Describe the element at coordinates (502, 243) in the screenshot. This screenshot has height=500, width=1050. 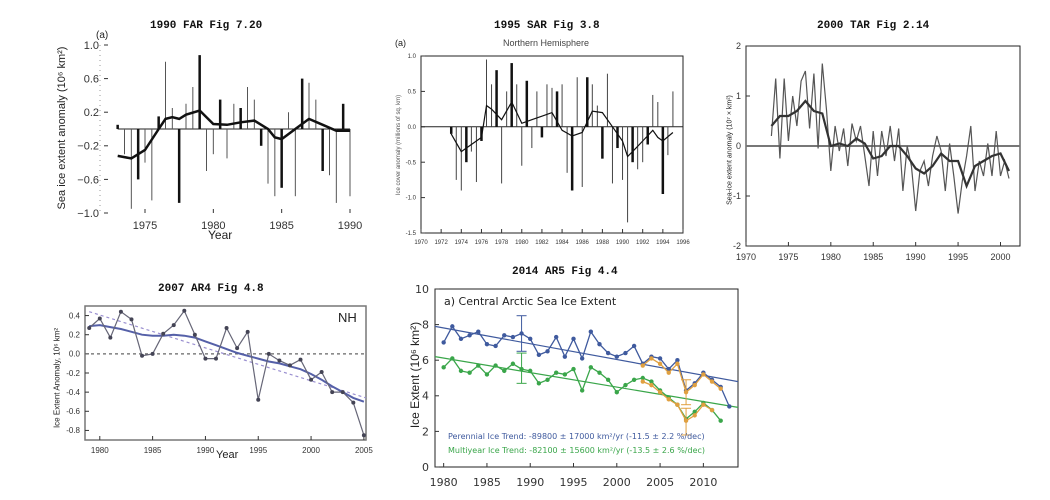
I see `chart2-x-tick-label: 1978` at that location.